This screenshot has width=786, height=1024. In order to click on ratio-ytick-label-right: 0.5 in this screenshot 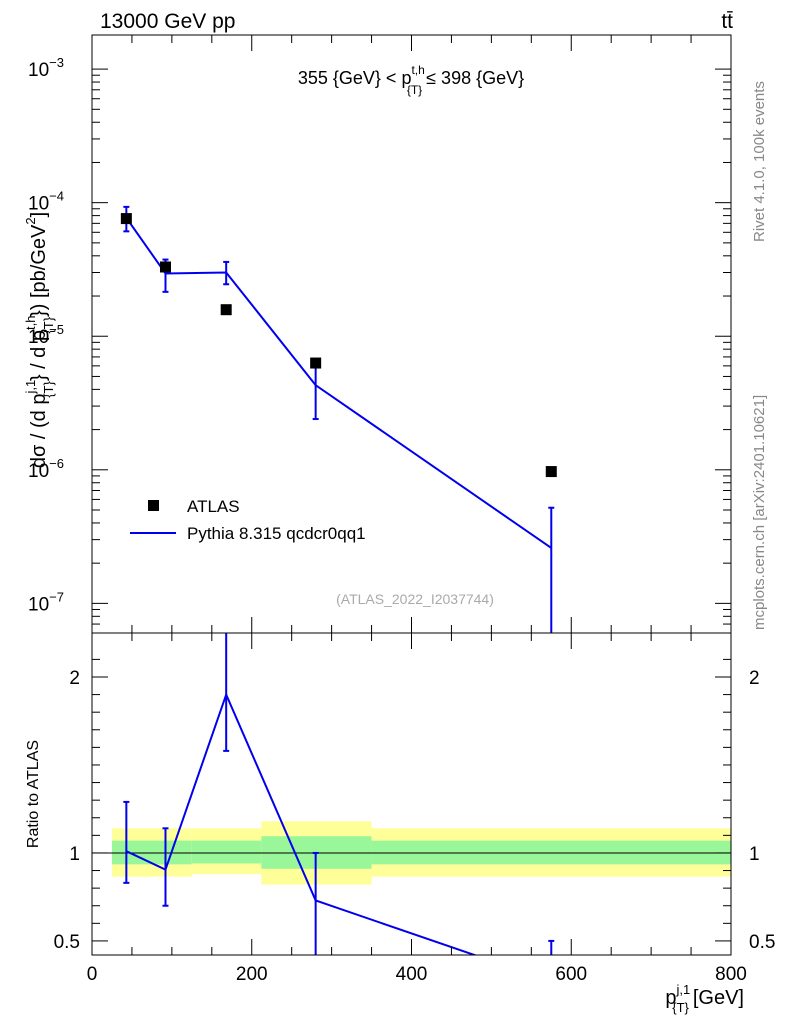, I will do `click(762, 942)`.